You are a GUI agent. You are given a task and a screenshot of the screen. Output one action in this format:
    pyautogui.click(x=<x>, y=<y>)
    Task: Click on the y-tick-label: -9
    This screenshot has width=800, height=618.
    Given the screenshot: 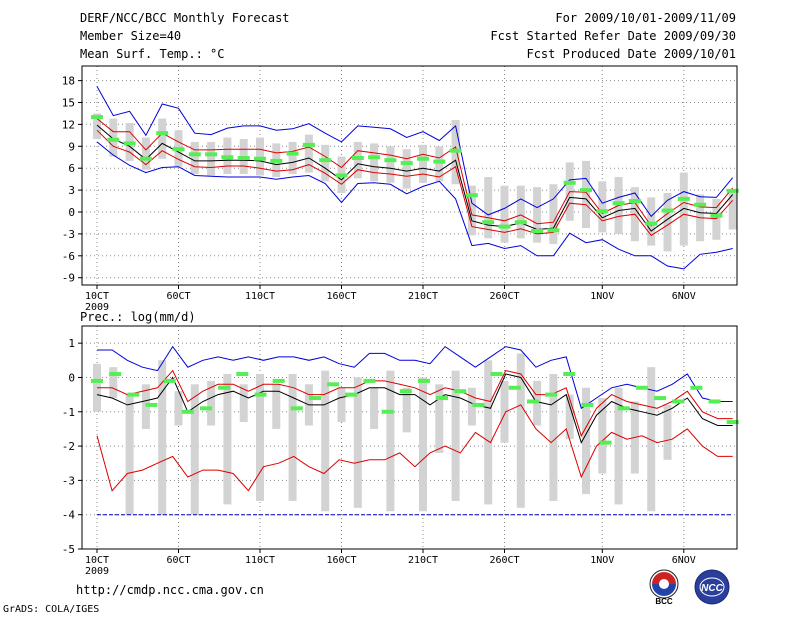 What is the action you would take?
    pyautogui.click(x=68, y=278)
    